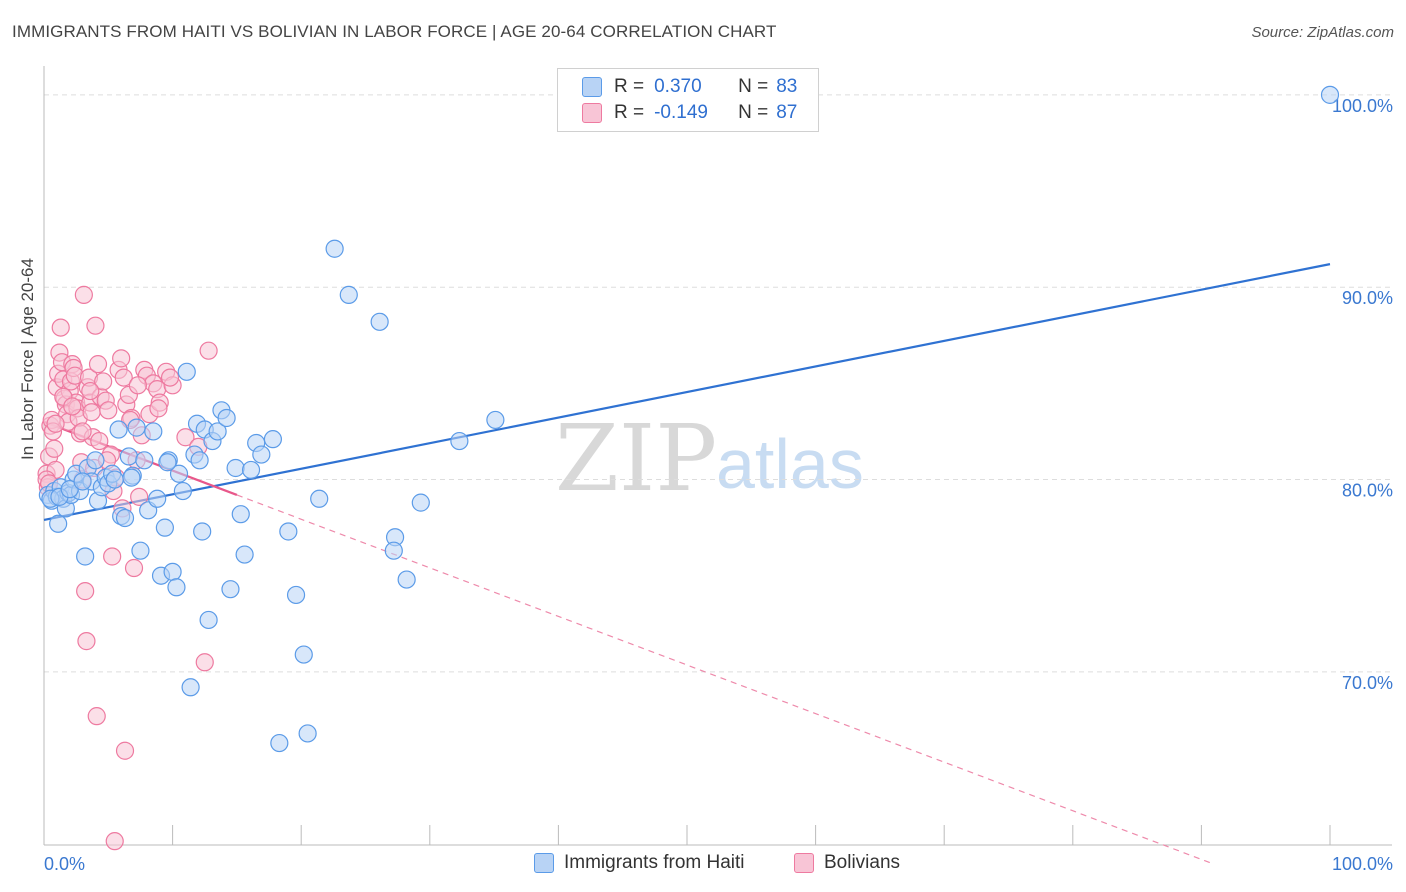 The width and height of the screenshot is (1406, 892). Describe the element at coordinates (27, 359) in the screenshot. I see `y-axis-label: In Labor Force | Age 20-64` at that location.